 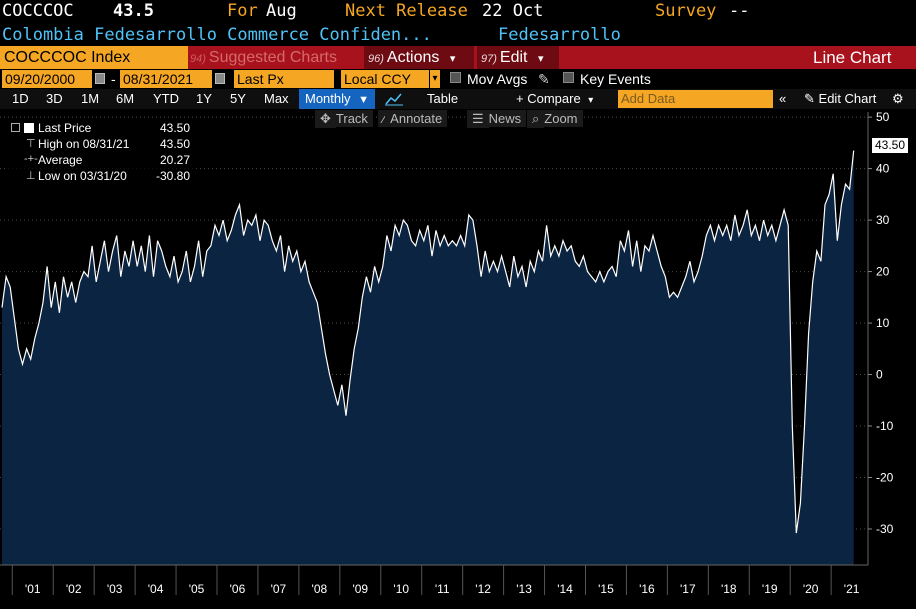 I want to click on y-axis: -30 -20 -10 0 10 20 30 40 50, so click(x=881, y=323).